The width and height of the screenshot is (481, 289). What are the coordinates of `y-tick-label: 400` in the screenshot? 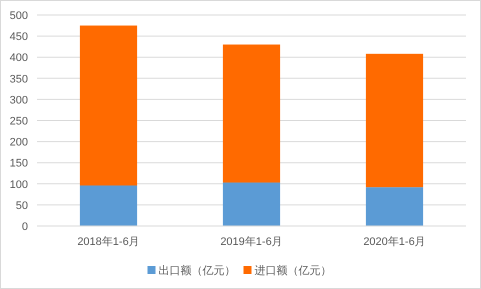 It's located at (19, 58).